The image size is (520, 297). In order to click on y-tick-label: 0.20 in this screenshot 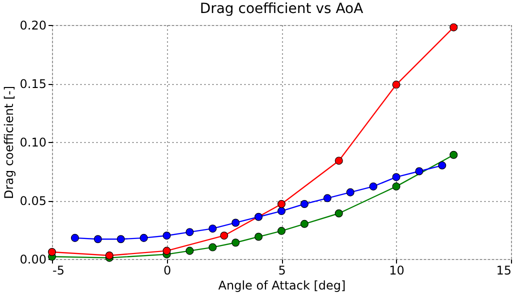, I will do `click(33, 25)`.